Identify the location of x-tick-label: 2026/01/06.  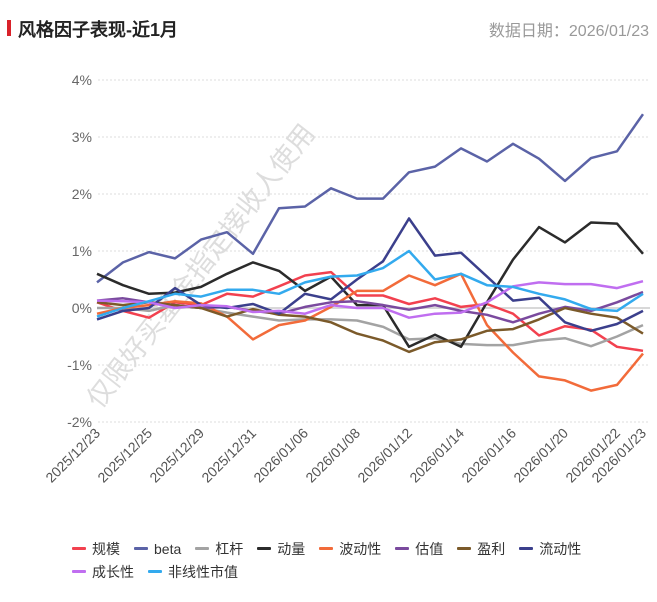
(280, 455).